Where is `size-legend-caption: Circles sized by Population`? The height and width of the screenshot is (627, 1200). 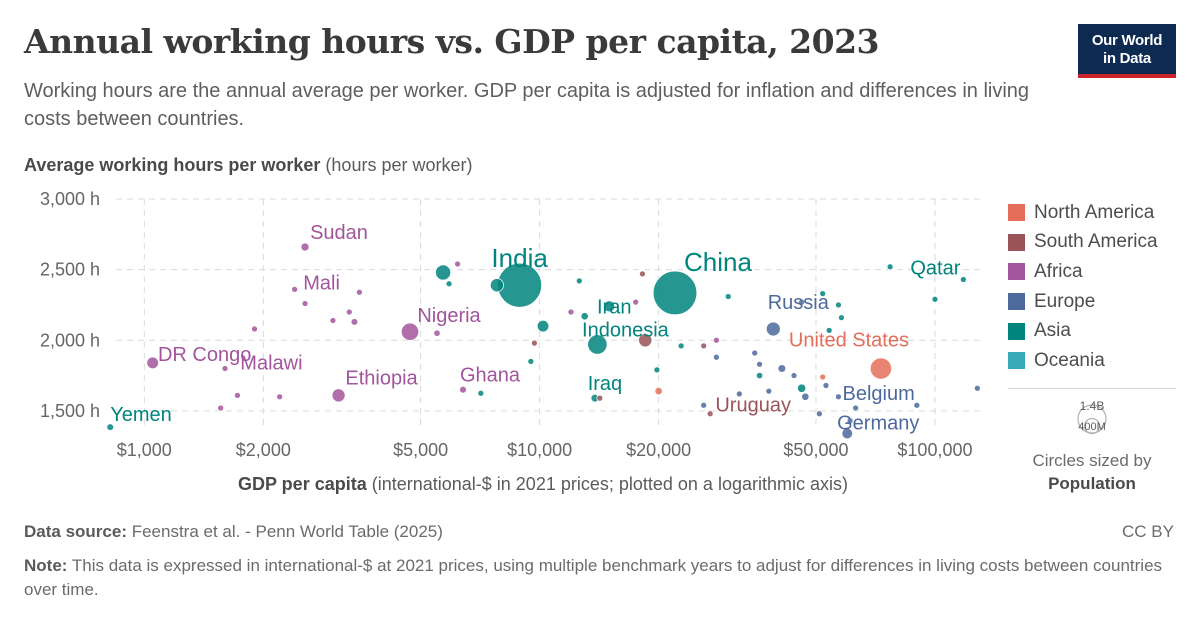 size-legend-caption: Circles sized by Population is located at coordinates (1092, 472).